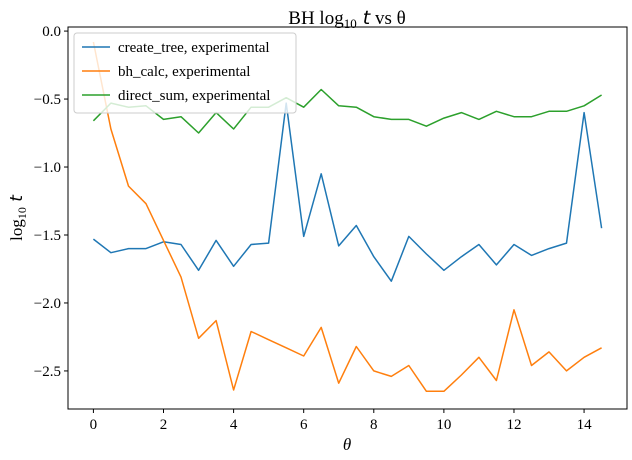  Describe the element at coordinates (304, 425) in the screenshot. I see `x-tick-label: 6` at that location.